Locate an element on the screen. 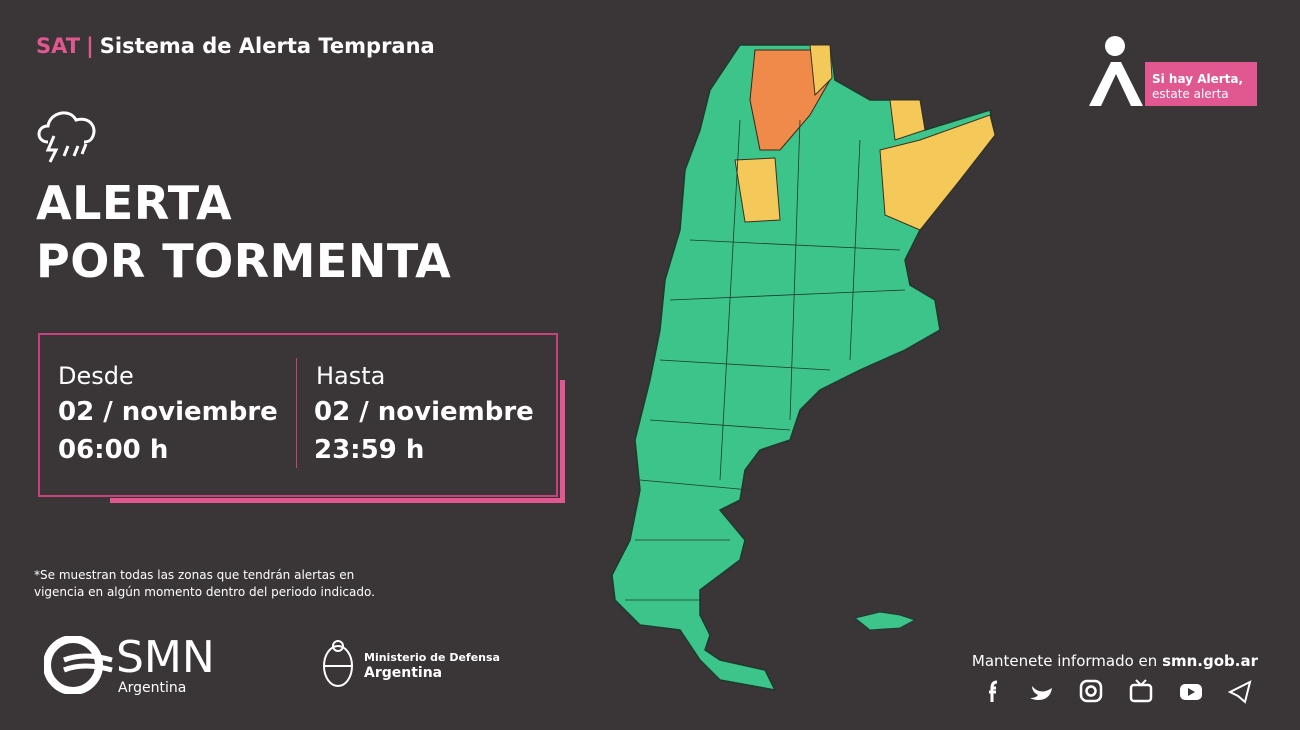  smn-logo-mark is located at coordinates (78, 665).